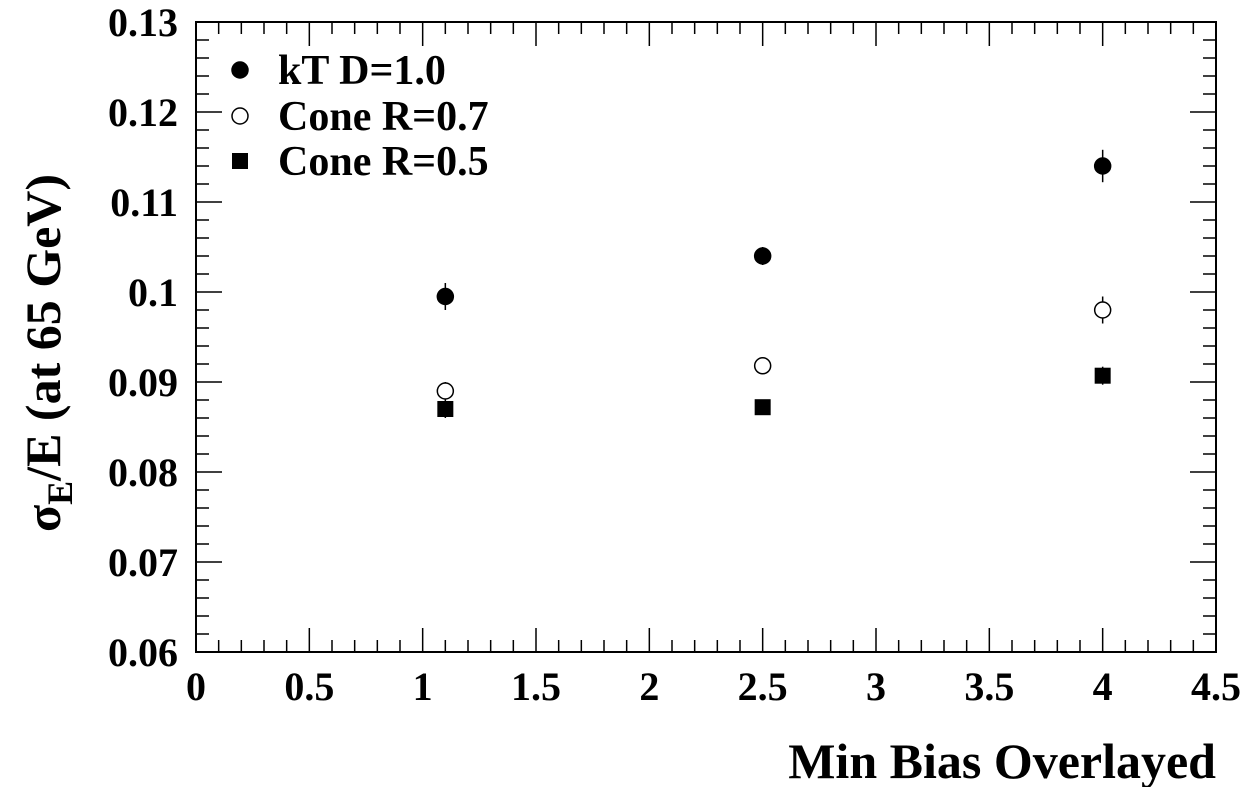 The width and height of the screenshot is (1253, 787). Describe the element at coordinates (763, 686) in the screenshot. I see `x-tick-label: 2.5` at that location.